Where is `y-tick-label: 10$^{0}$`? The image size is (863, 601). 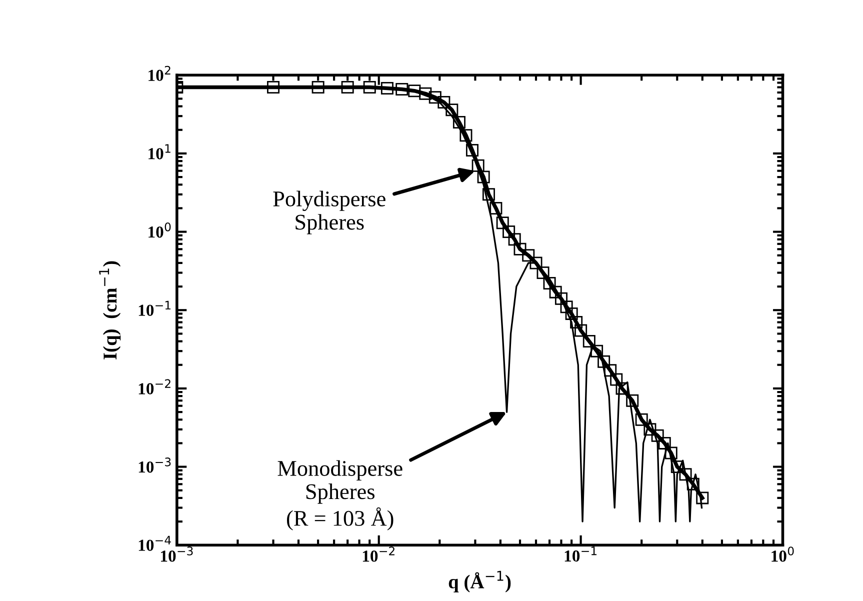 y-tick-label: 10$^{0}$ is located at coordinates (159, 230).